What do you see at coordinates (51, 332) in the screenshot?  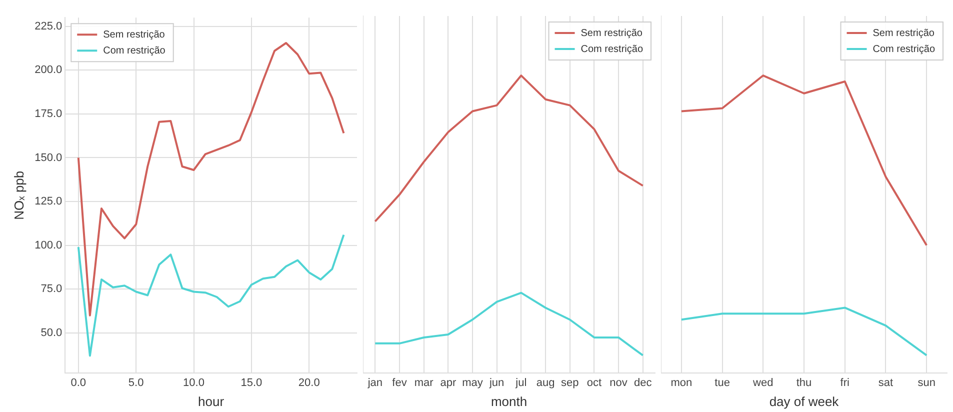 I see `y-tick-label: 50.0` at bounding box center [51, 332].